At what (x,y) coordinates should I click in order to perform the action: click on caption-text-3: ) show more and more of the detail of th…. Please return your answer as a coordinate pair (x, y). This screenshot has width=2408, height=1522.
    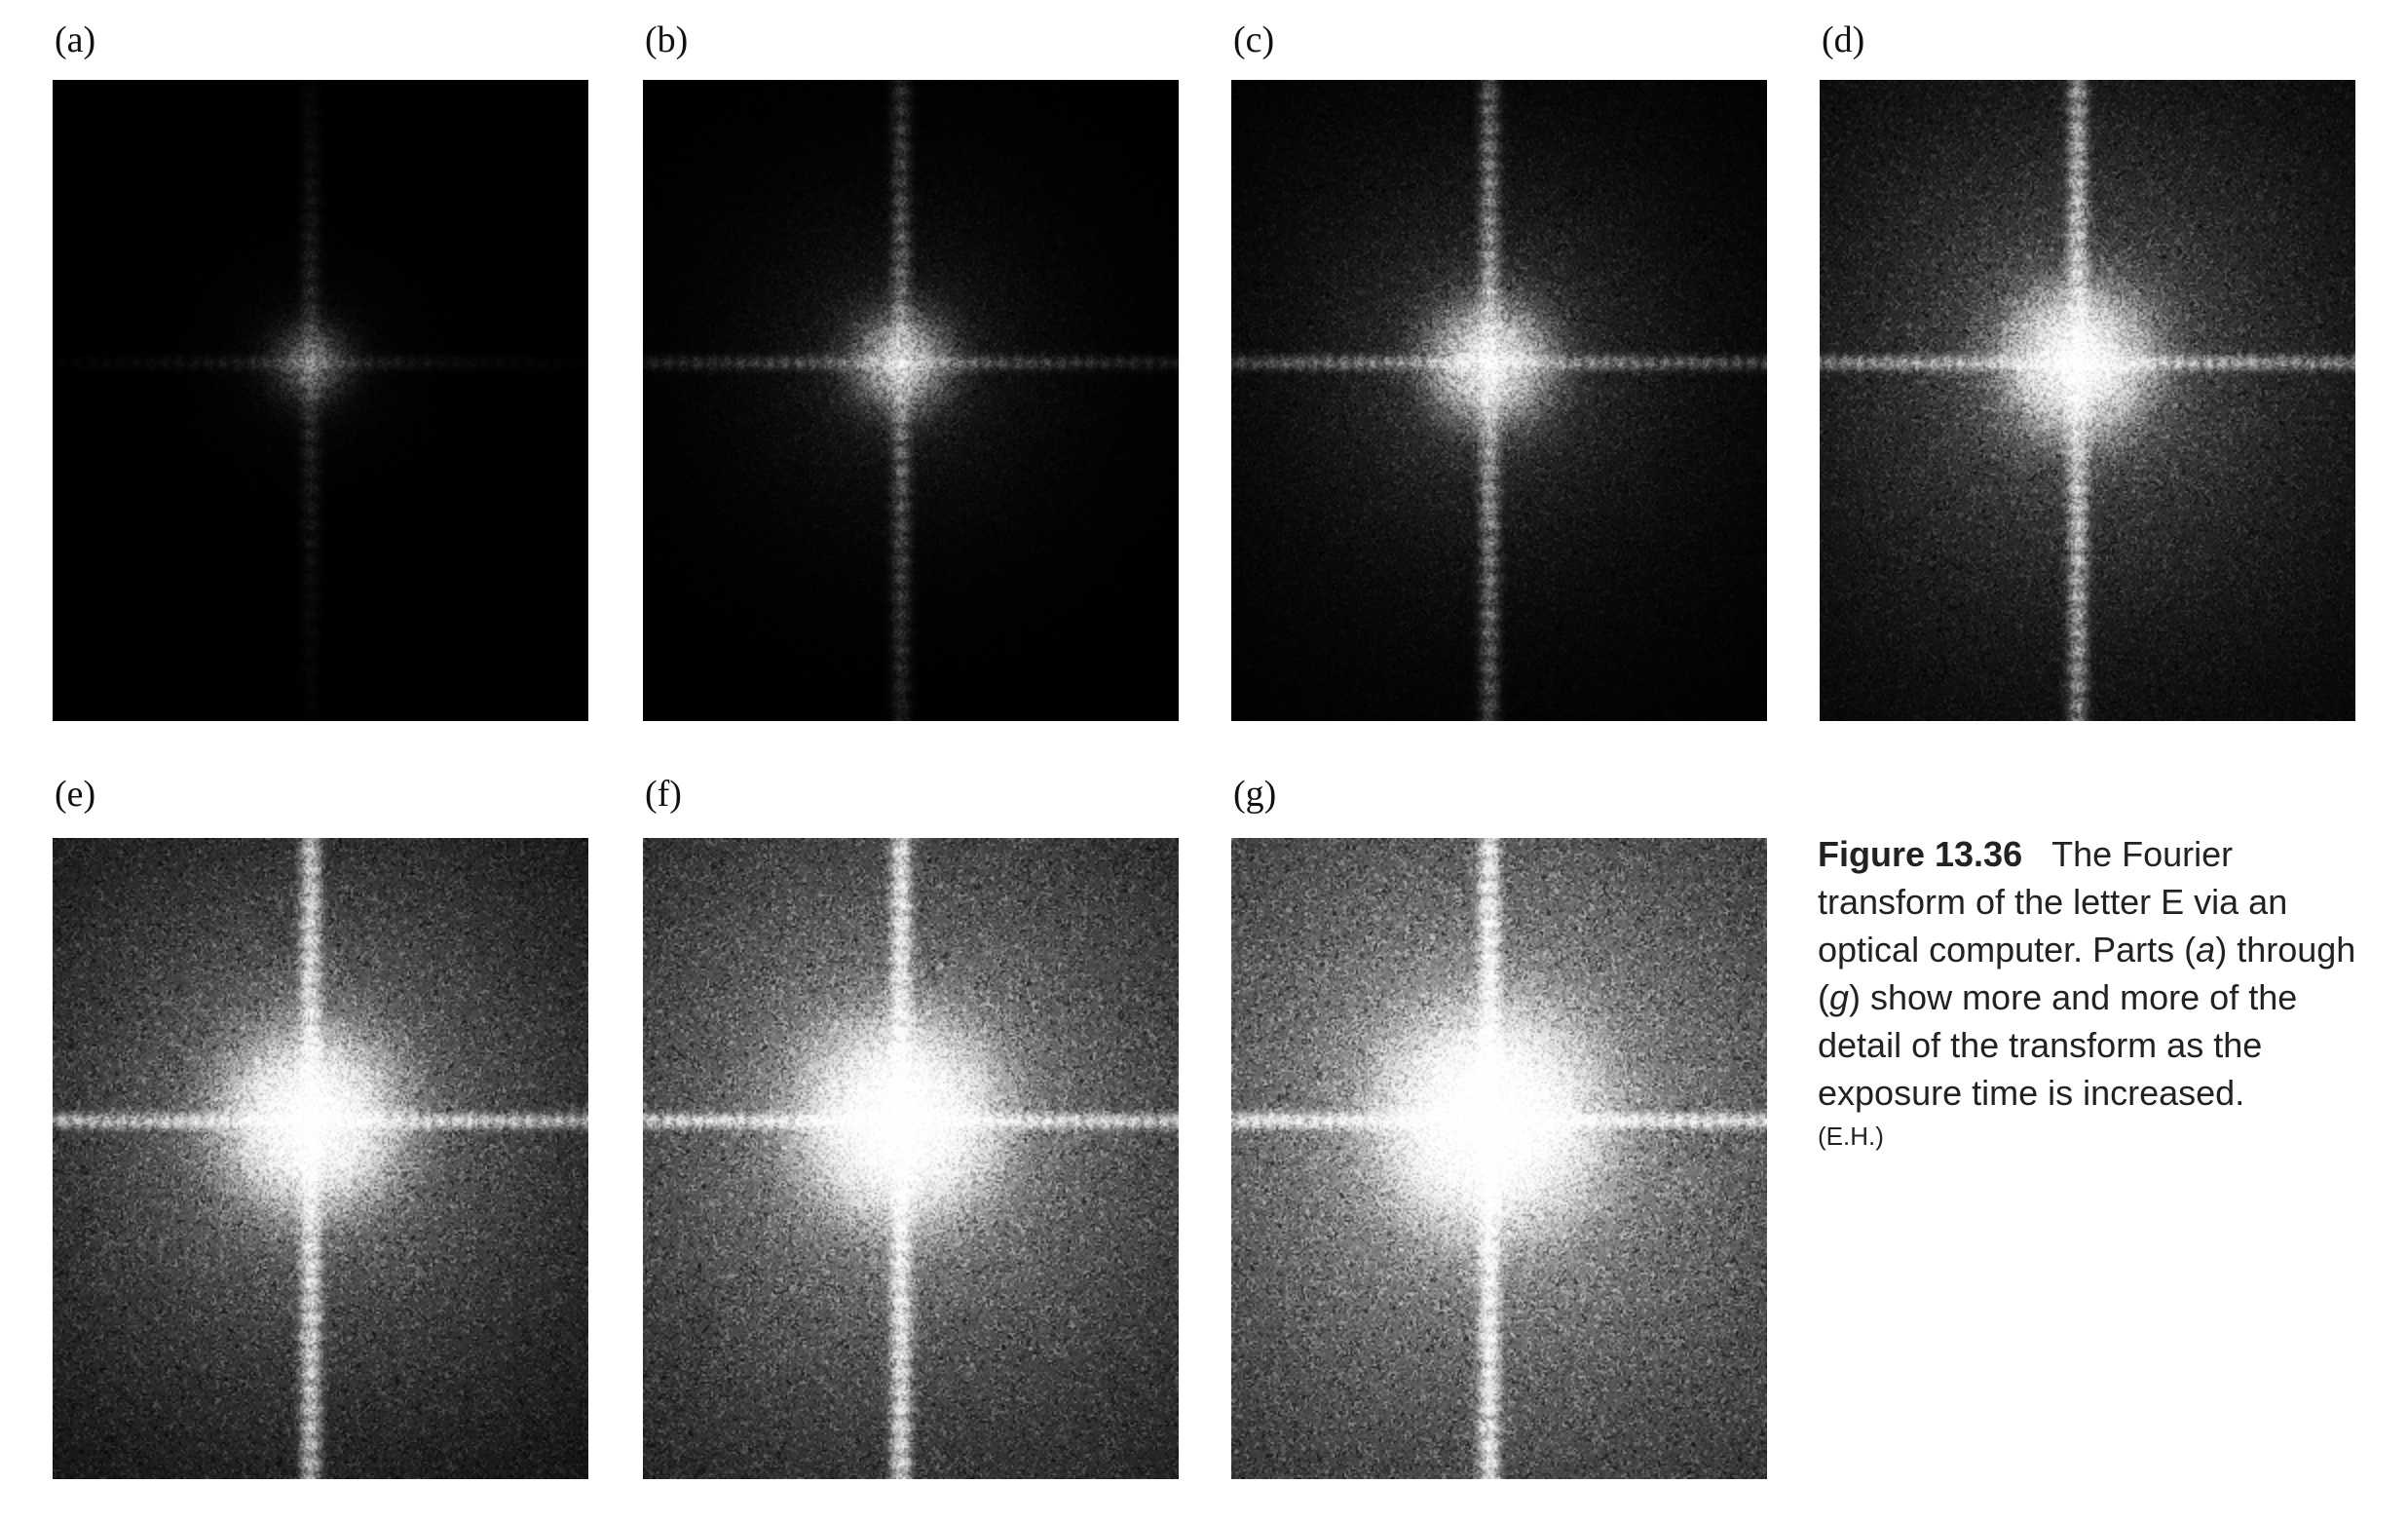
    Looking at the image, I should click on (2058, 1045).